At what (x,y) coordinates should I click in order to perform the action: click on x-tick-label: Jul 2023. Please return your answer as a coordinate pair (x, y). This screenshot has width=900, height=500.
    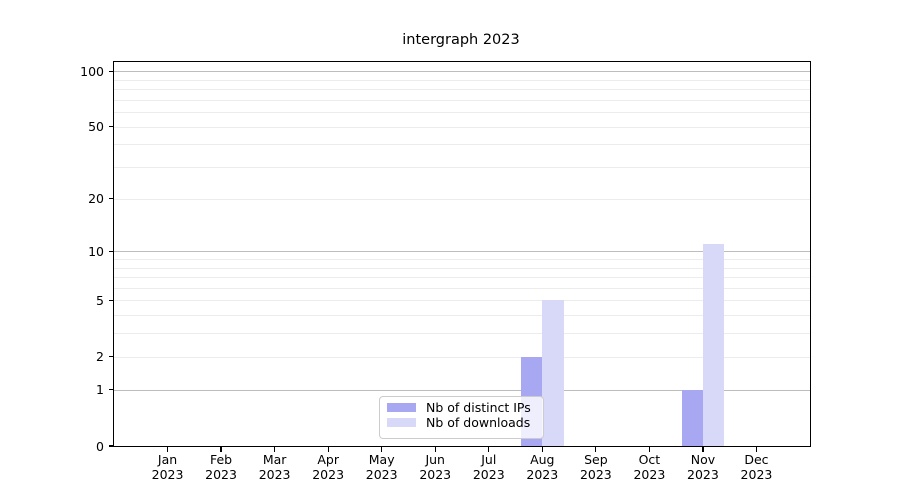
    Looking at the image, I should click on (488, 467).